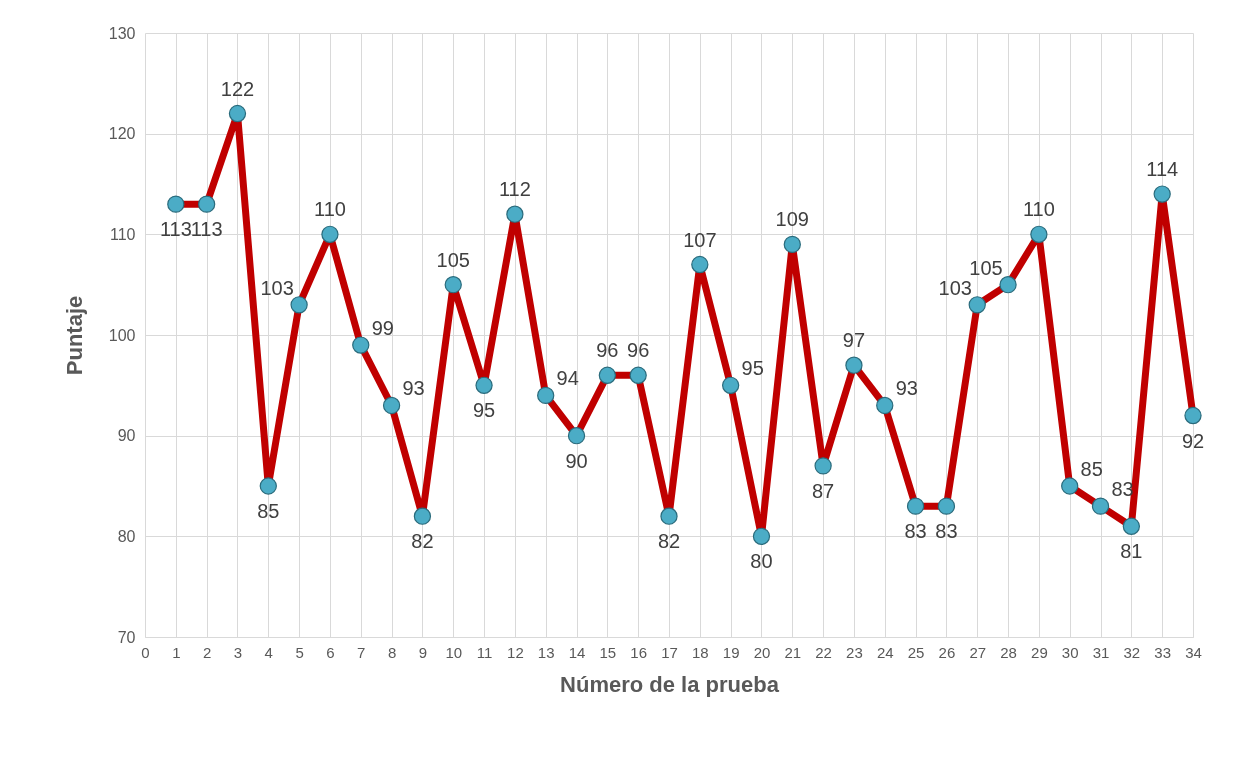  Describe the element at coordinates (639, 652) in the screenshot. I see `x-tick-label: 16` at that location.